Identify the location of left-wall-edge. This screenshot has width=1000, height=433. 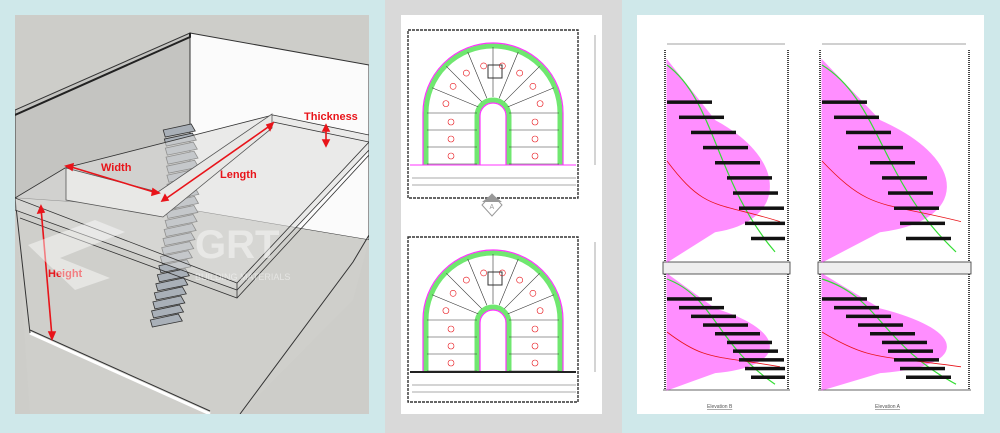
(23, 265).